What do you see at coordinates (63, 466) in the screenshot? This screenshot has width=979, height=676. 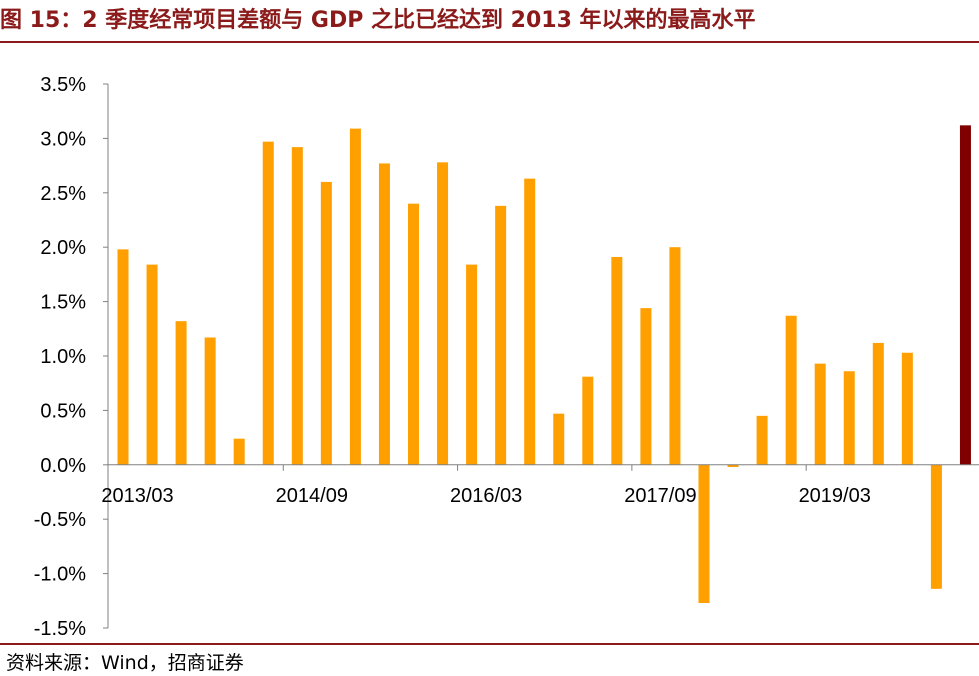 I see `y-tick-label: 0.0%` at bounding box center [63, 466].